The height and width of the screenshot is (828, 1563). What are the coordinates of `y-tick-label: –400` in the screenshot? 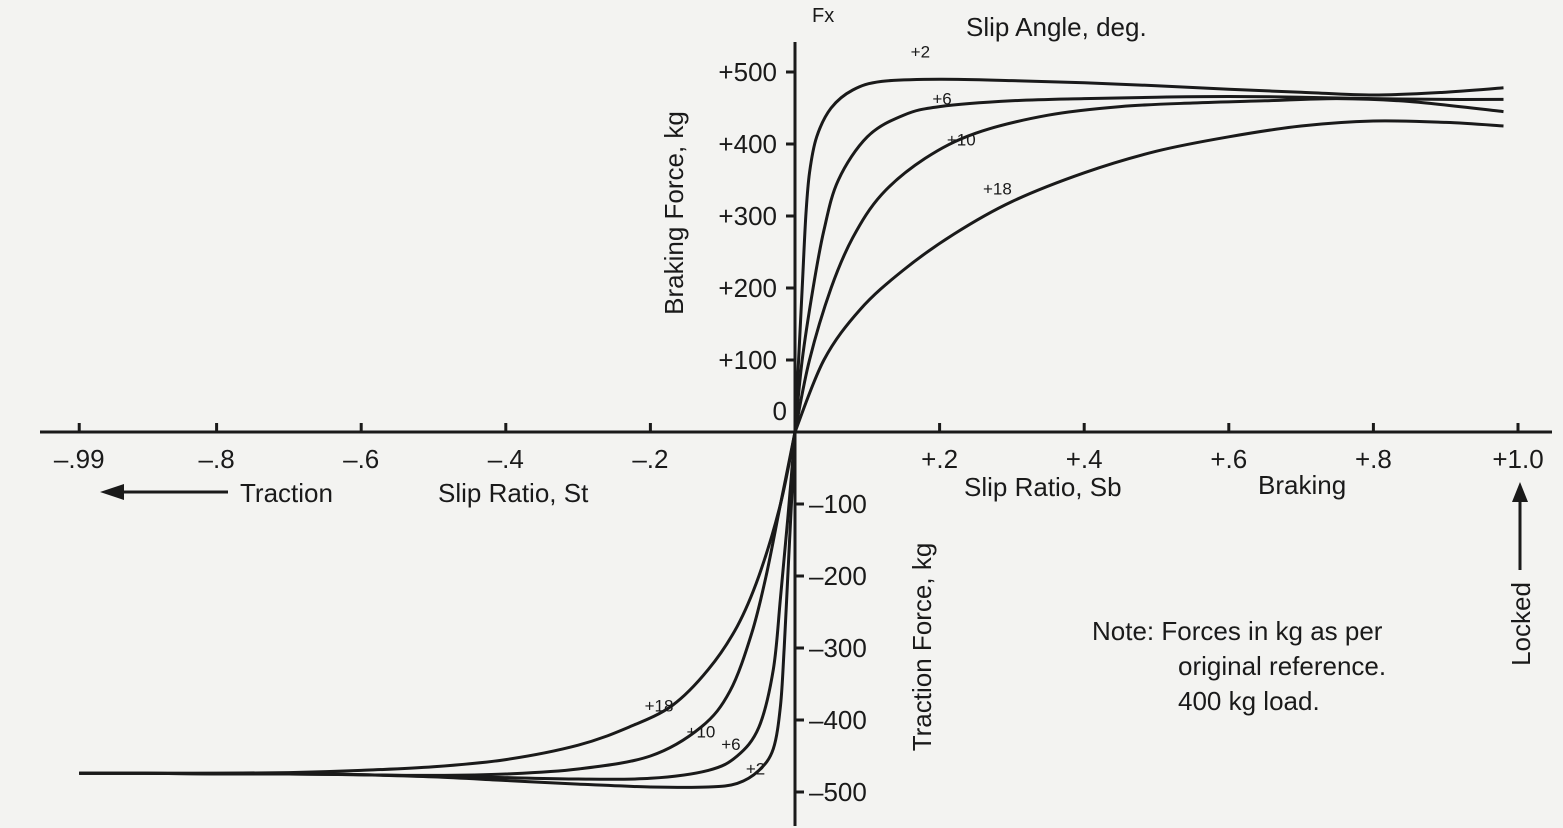 It's located at (838, 720).